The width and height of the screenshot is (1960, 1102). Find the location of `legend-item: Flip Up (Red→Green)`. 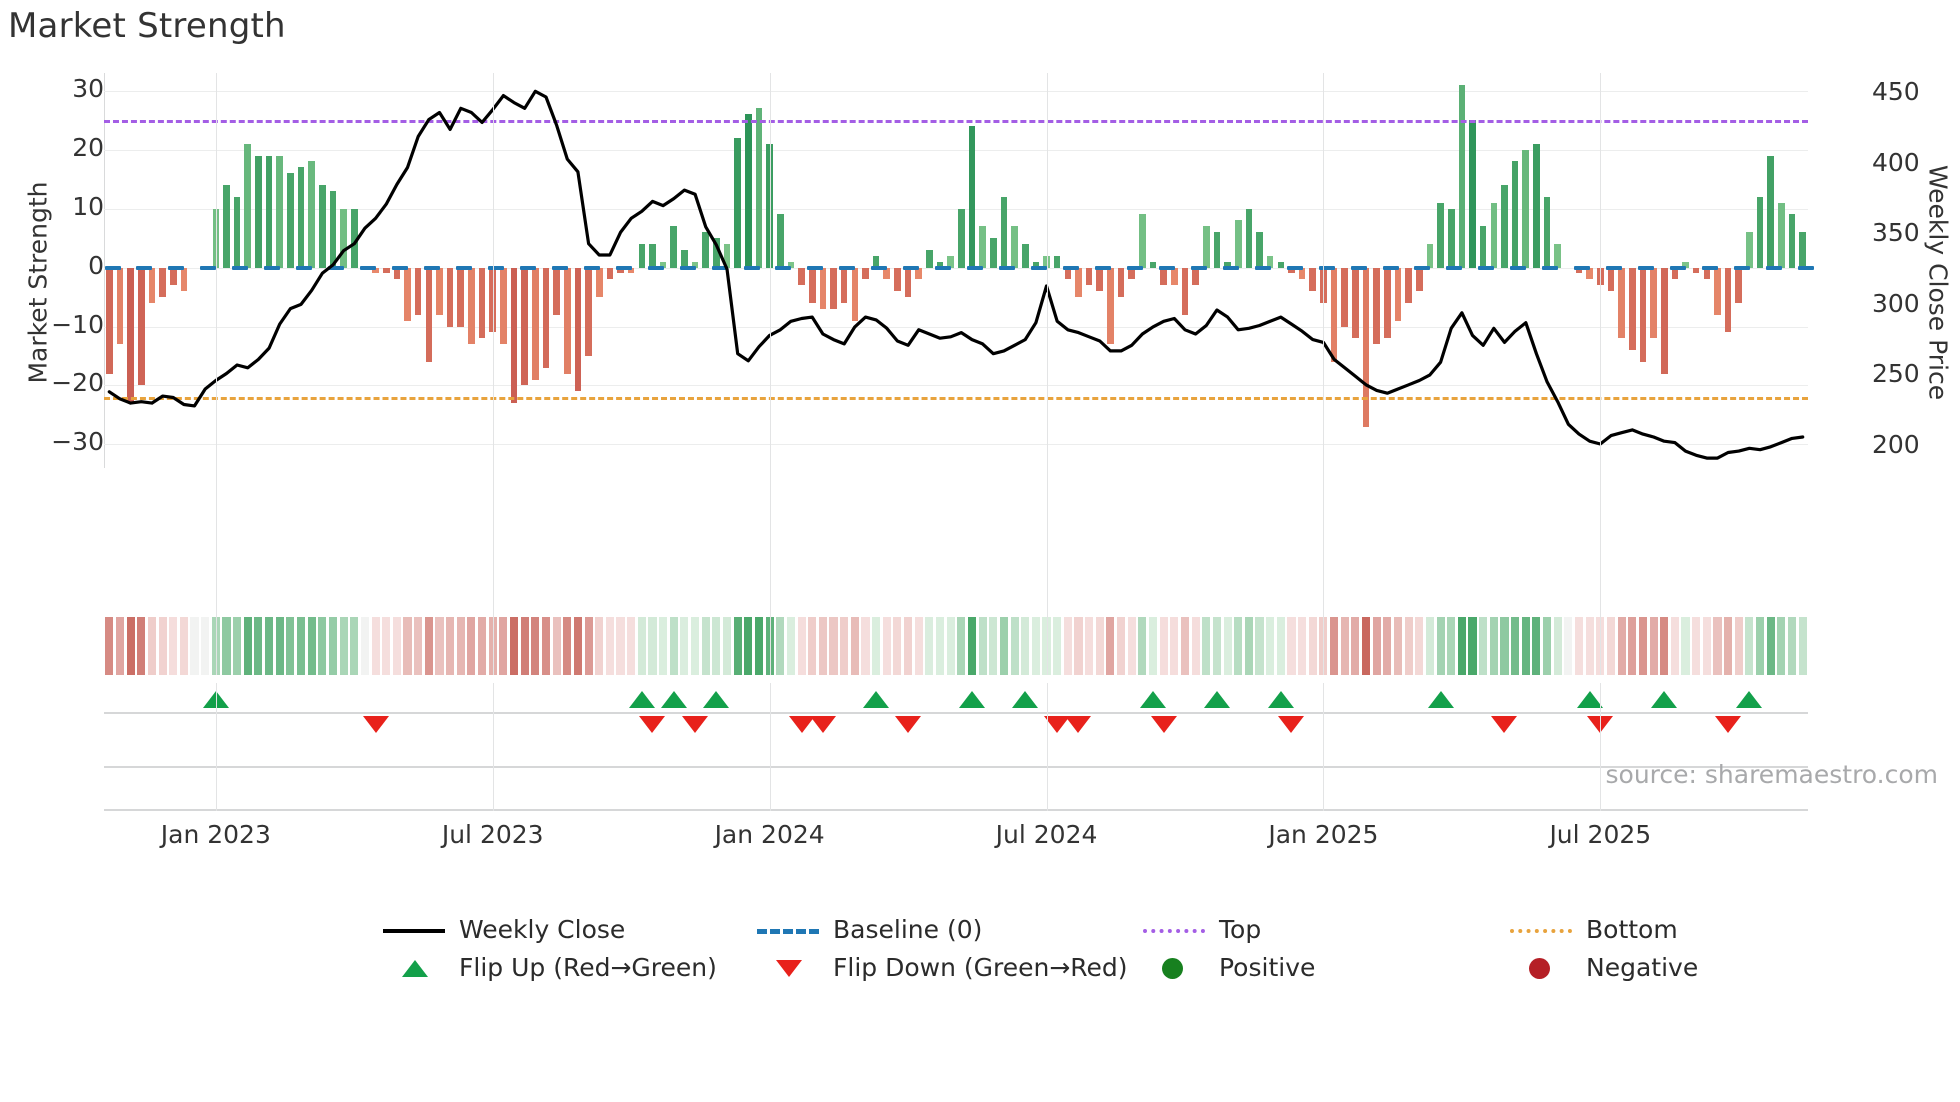

legend-item: Flip Up (Red→Green) is located at coordinates (550, 967).